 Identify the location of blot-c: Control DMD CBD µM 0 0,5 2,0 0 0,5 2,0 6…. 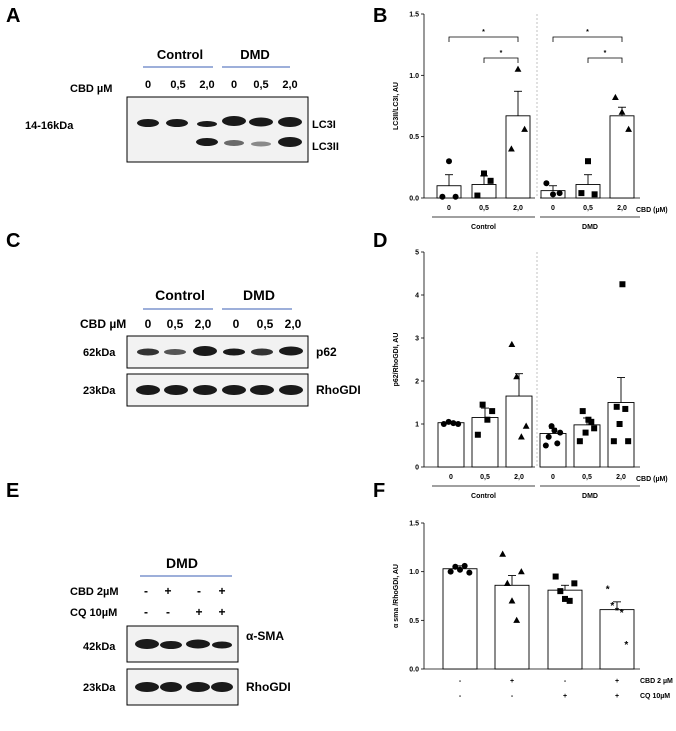
(220, 347).